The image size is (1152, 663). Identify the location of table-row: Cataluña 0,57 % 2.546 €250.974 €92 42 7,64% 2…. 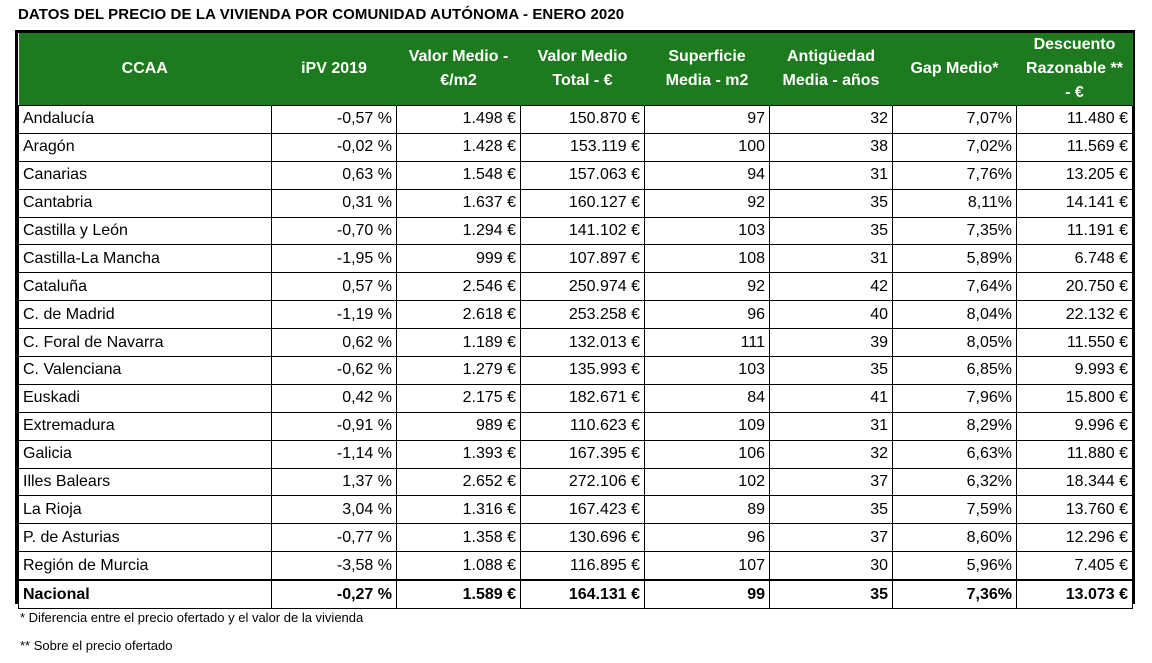
(575, 287).